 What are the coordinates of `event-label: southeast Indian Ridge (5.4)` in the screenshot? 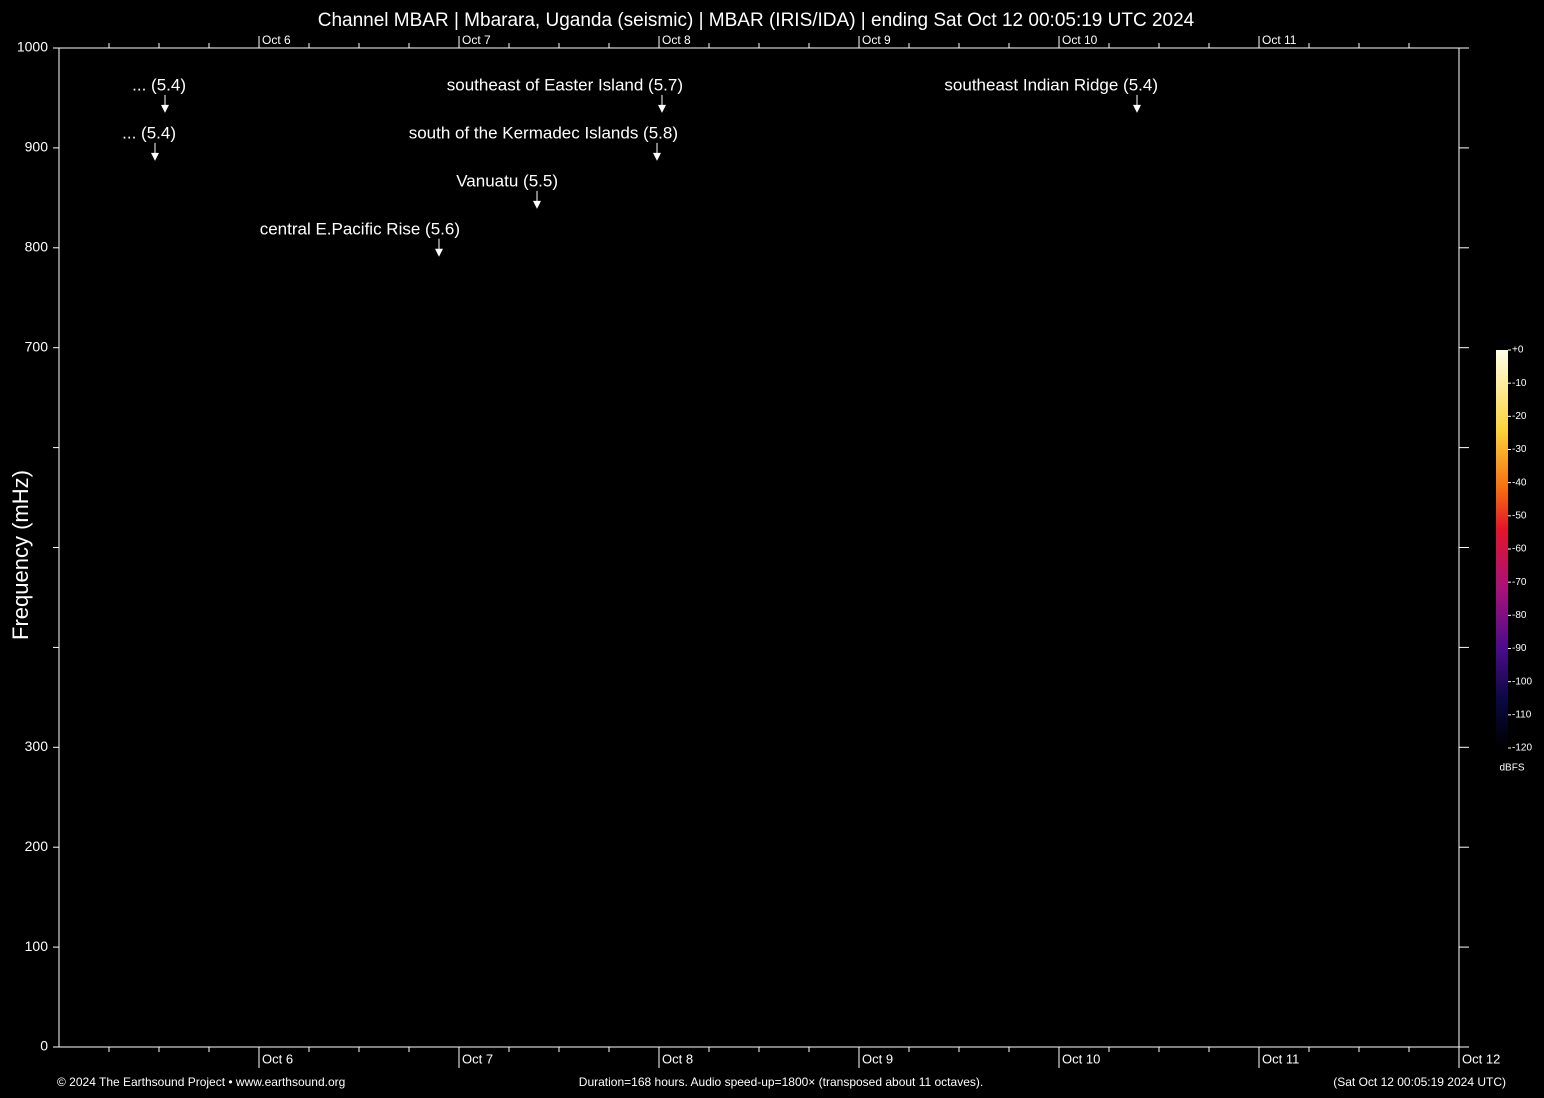 It's located at (1051, 84).